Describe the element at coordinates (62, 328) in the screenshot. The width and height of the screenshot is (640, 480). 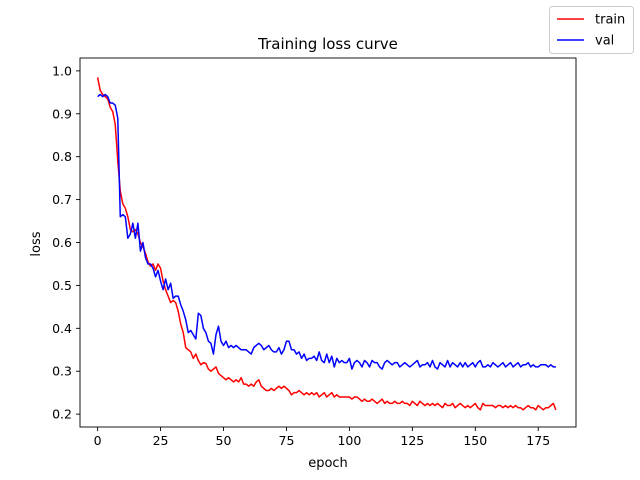
I see `y-tick-label: 0.4` at that location.